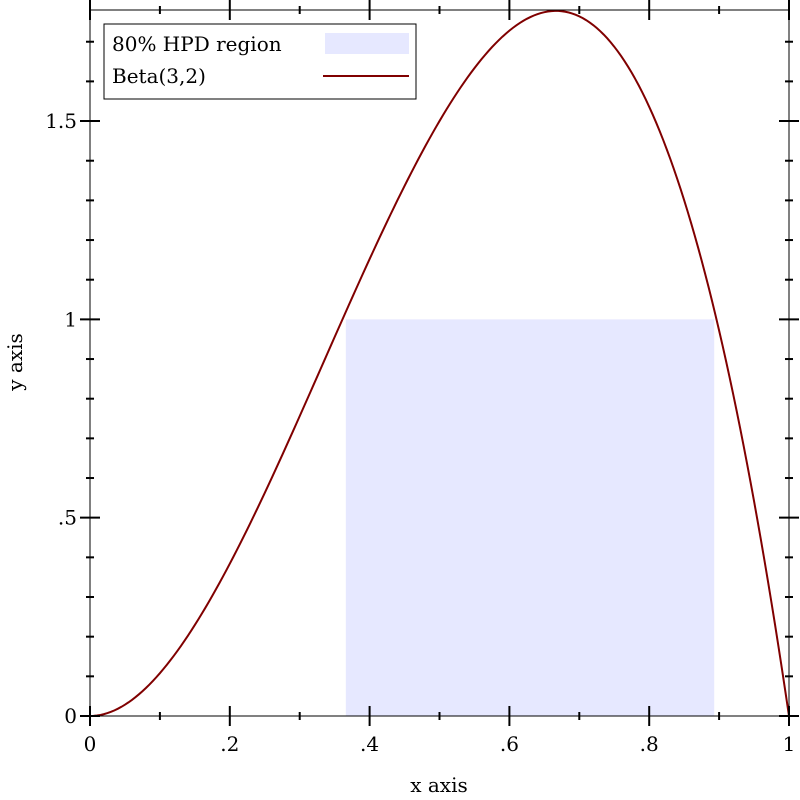 This screenshot has height=800, width=800. I want to click on legend-swatch-hpd-region, so click(367, 43).